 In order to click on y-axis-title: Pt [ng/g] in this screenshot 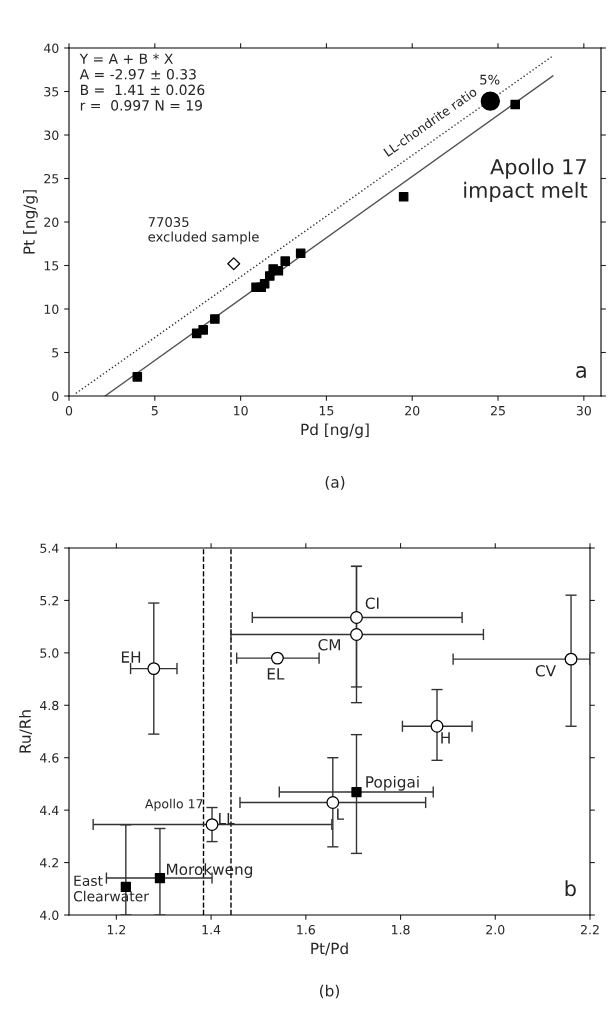, I will do `click(30, 222)`.